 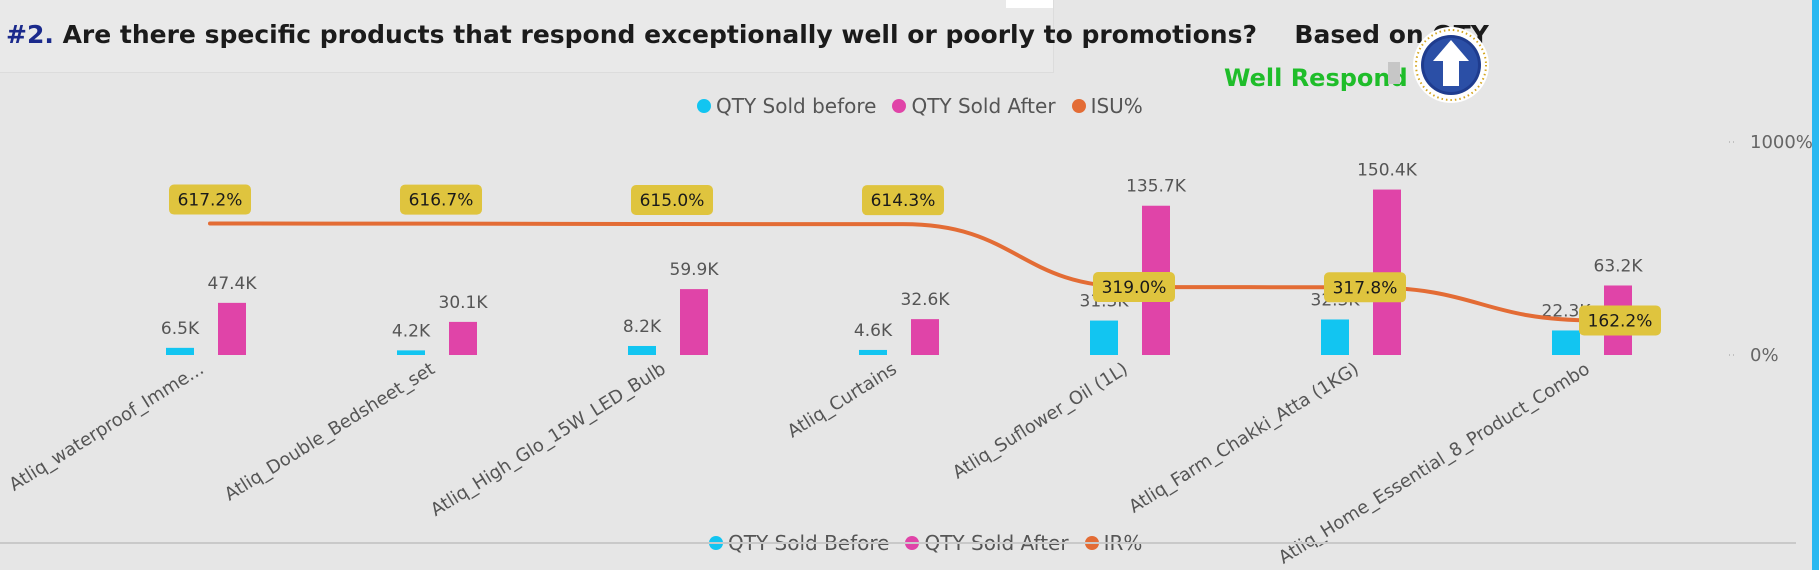 What do you see at coordinates (873, 331) in the screenshot?
I see `data-label-before: 4.6K` at bounding box center [873, 331].